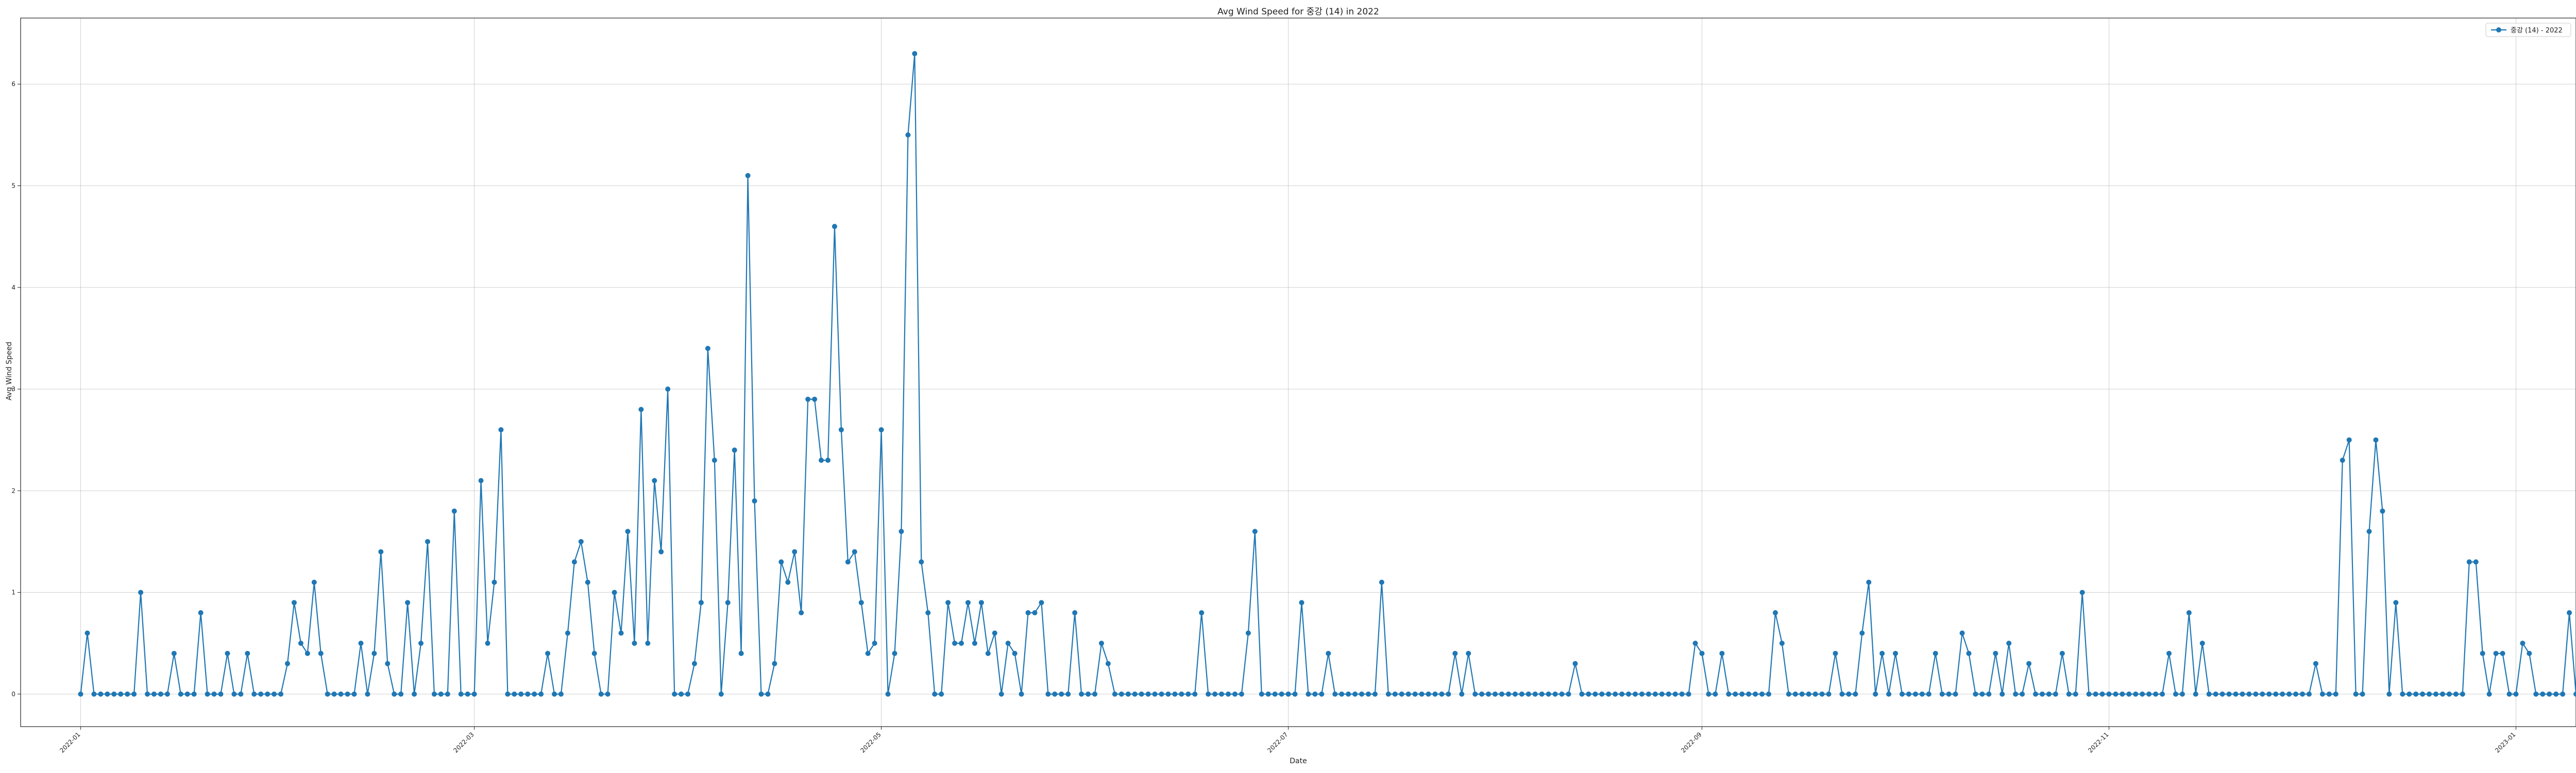 This screenshot has height=773, width=2576. Describe the element at coordinates (13, 592) in the screenshot. I see `y-tick-label: 1` at that location.